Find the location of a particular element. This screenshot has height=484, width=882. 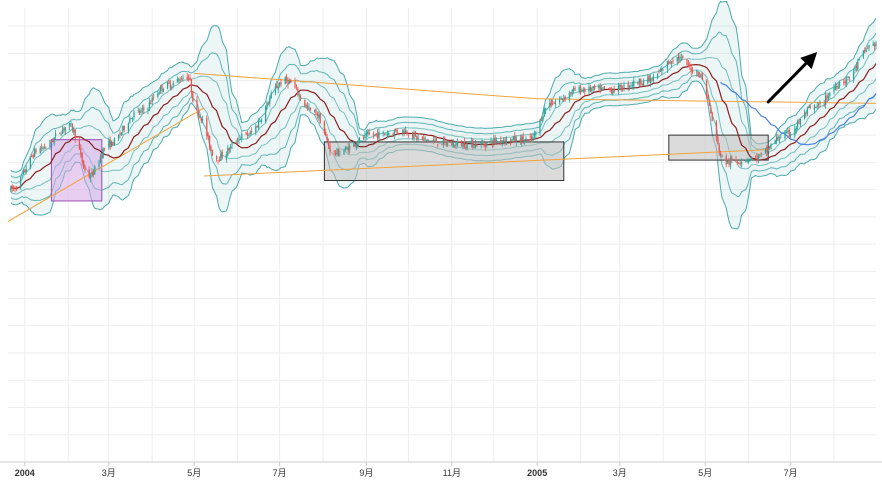

arrow-head is located at coordinates (809, 61).